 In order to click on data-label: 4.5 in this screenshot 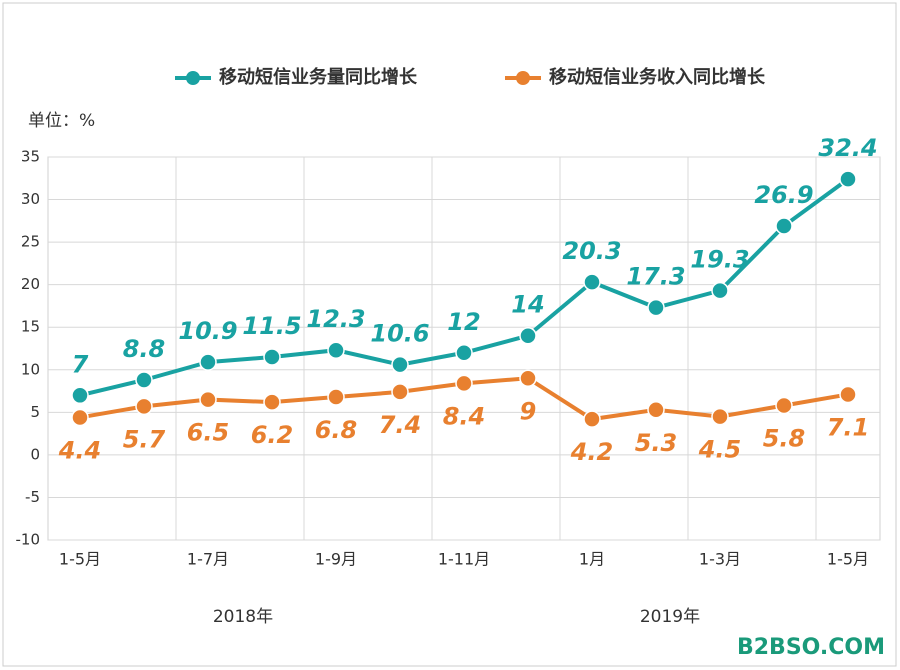, I will do `click(720, 450)`.